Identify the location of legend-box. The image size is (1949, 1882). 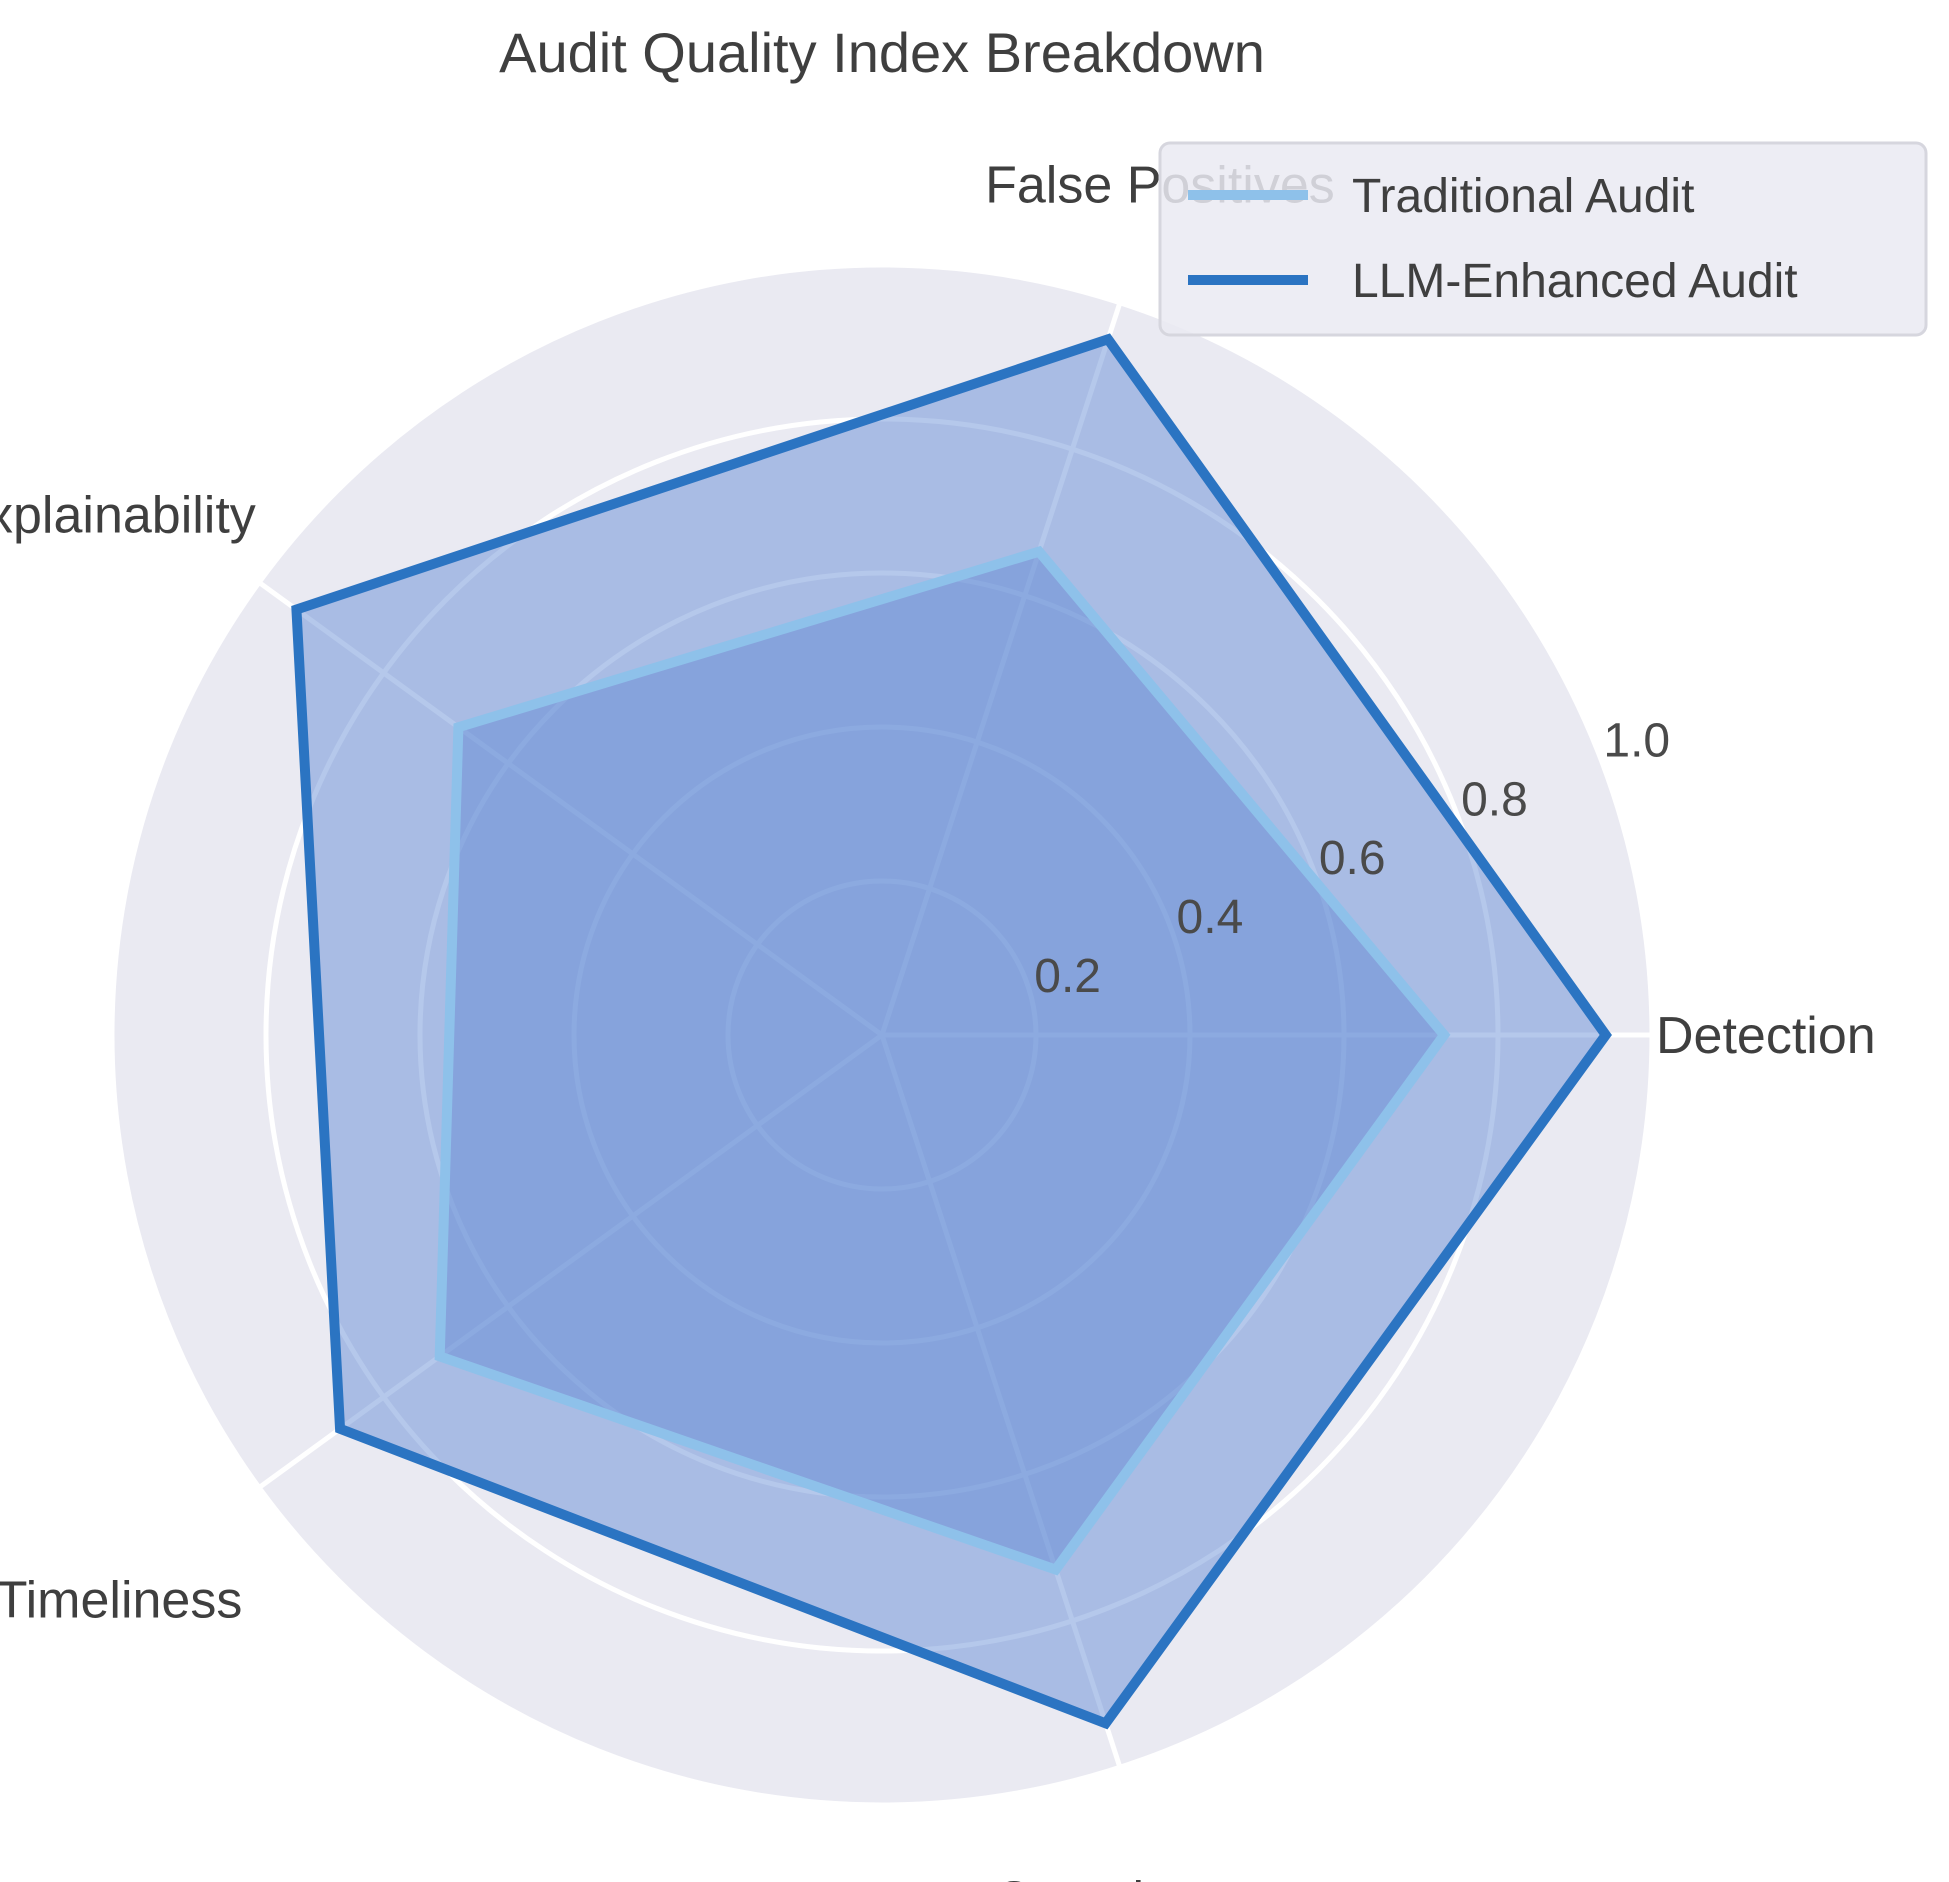
(1543, 239).